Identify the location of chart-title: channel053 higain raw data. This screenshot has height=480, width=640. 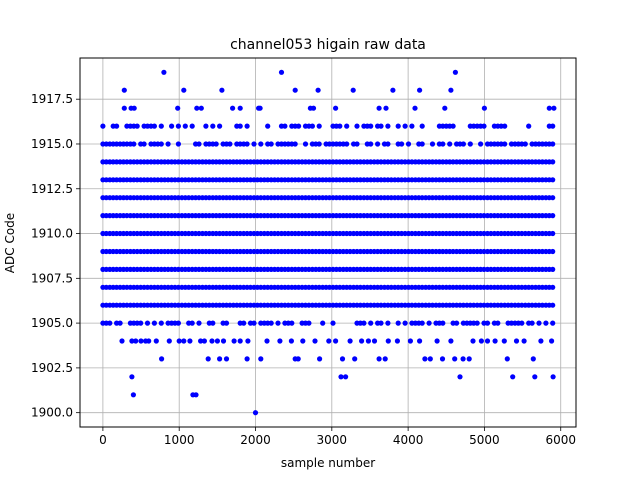
(328, 45).